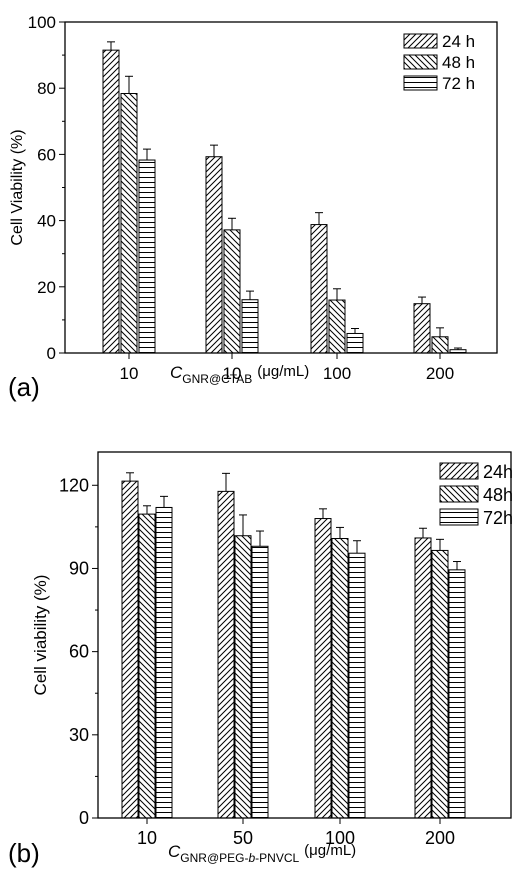 Image resolution: width=521 pixels, height=873 pixels. I want to click on y-axis-label: Cell viability (%), so click(40, 635).